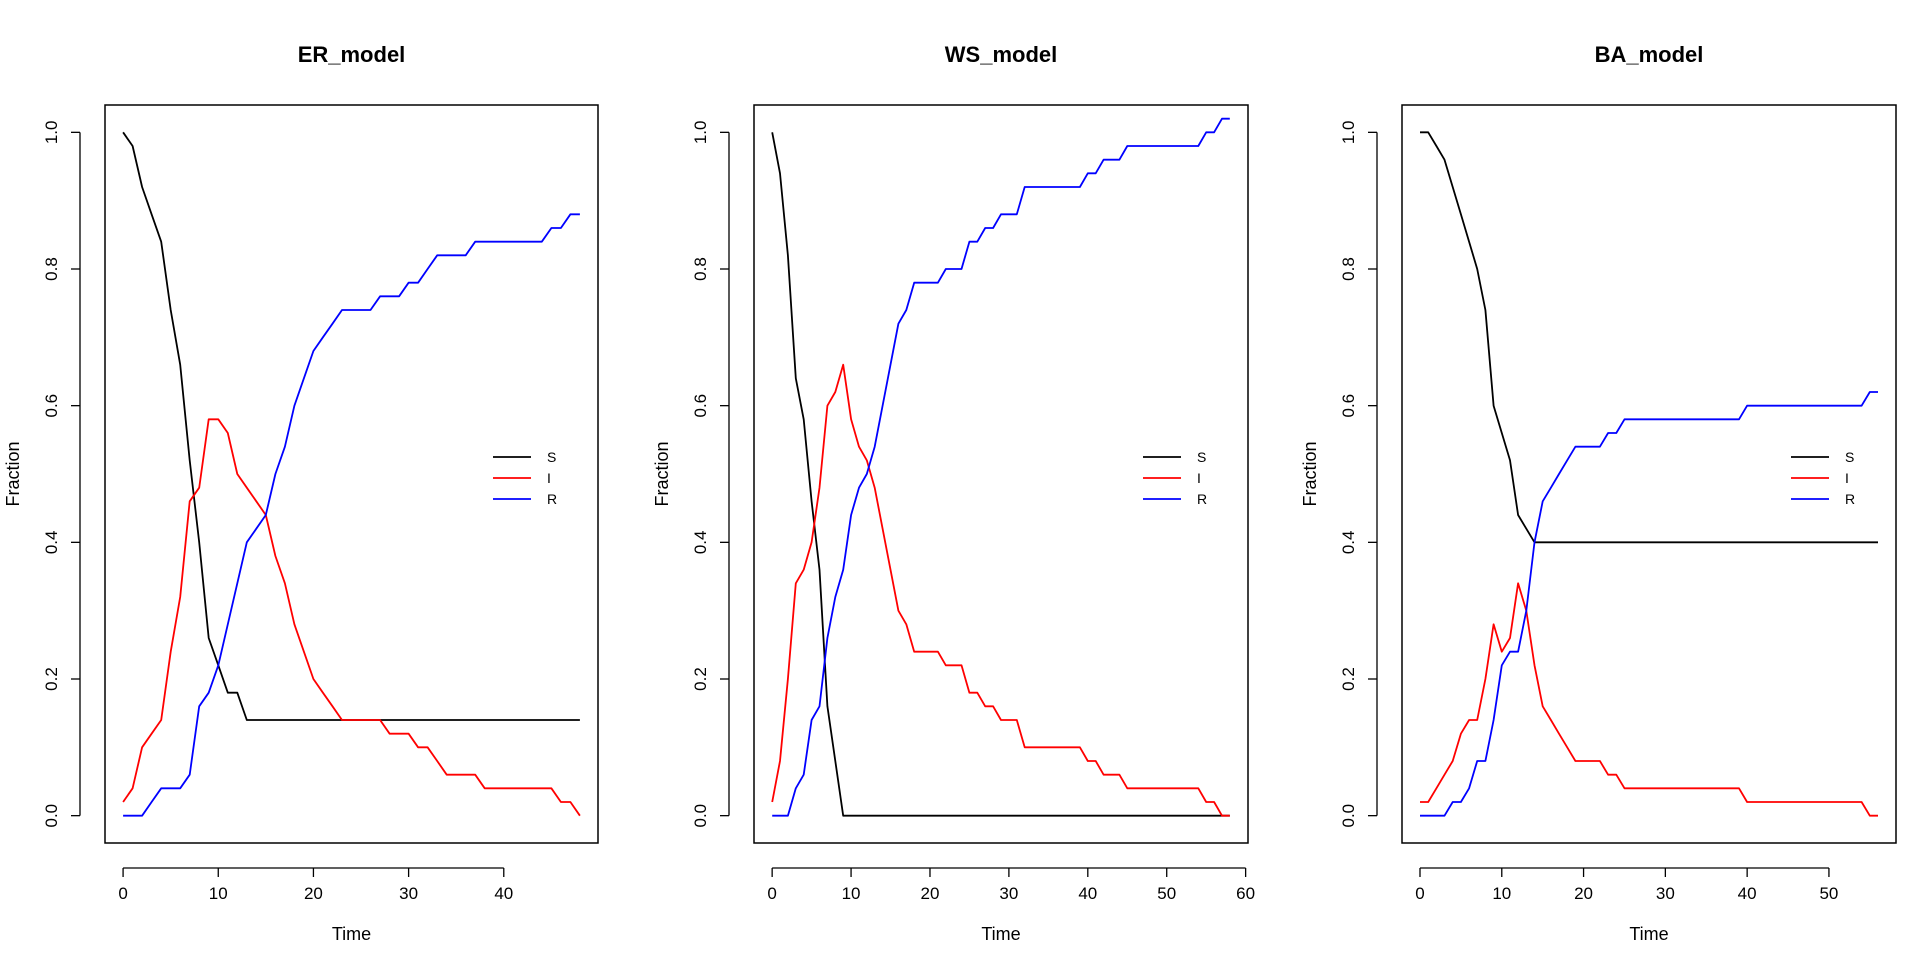 The height and width of the screenshot is (965, 1920). Describe the element at coordinates (352, 54) in the screenshot. I see `chart-title: ER_model` at that location.